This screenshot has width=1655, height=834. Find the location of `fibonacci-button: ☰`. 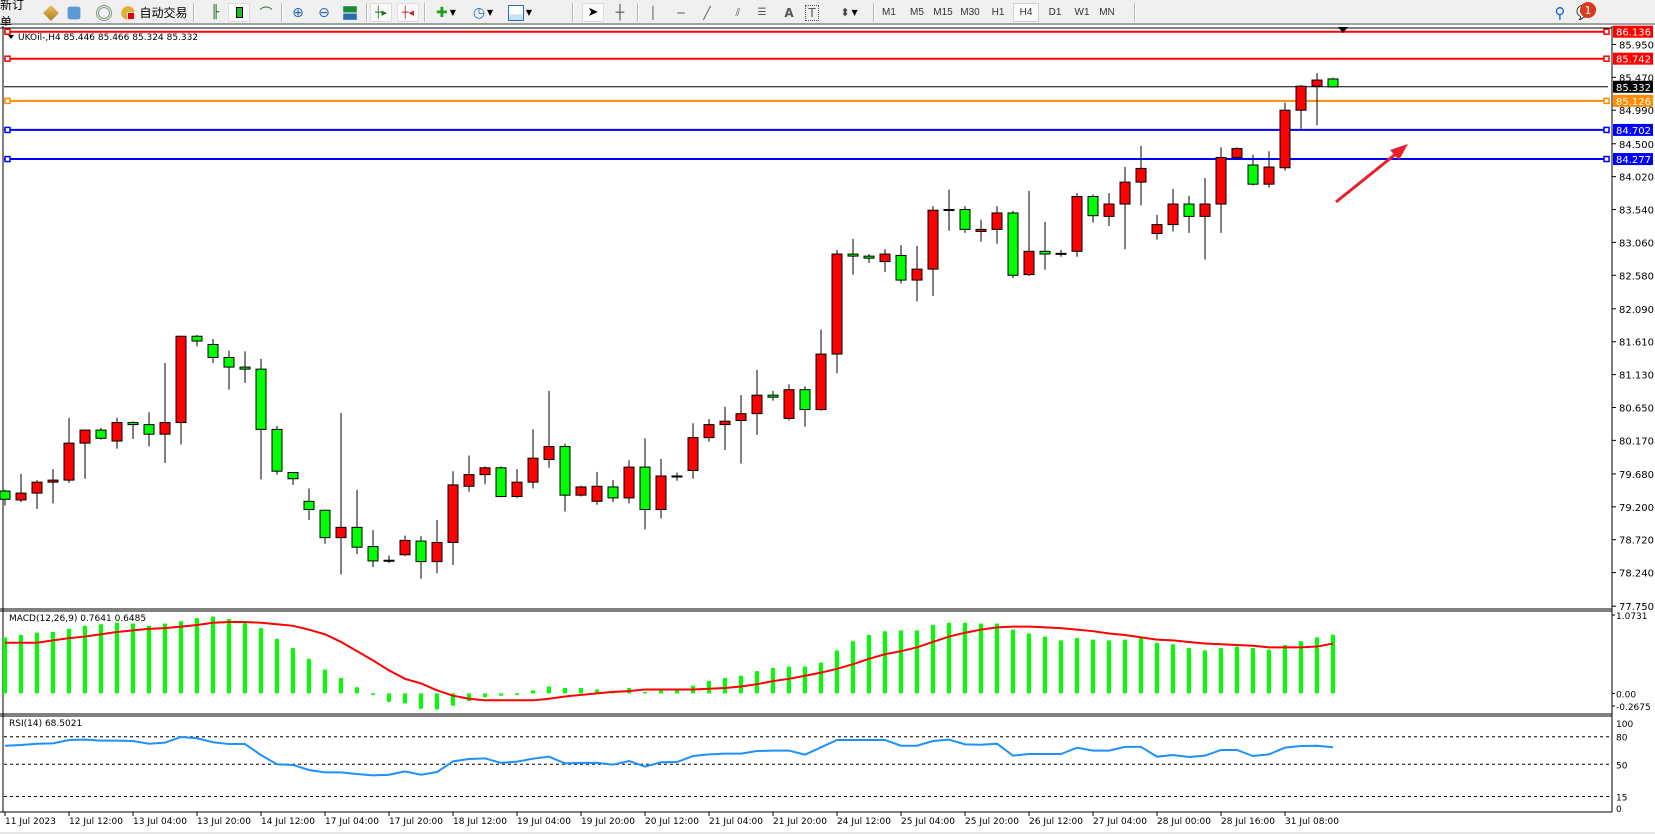

fibonacci-button: ☰ is located at coordinates (762, 12).